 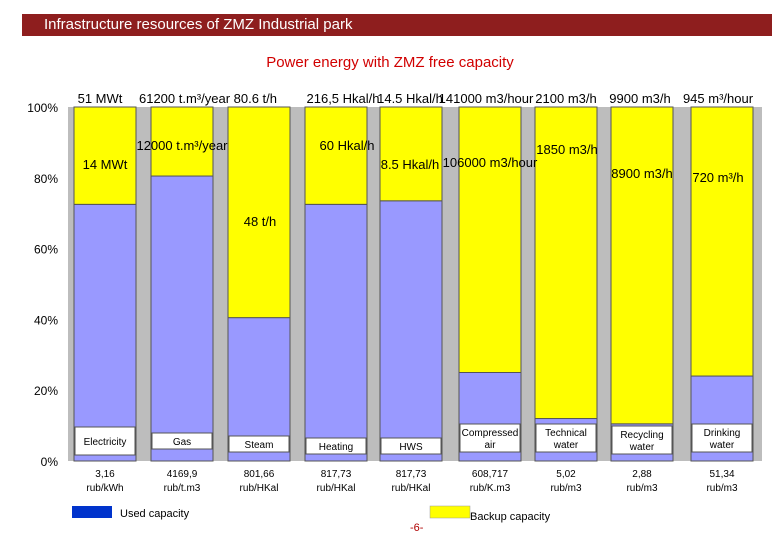 What do you see at coordinates (490, 488) in the screenshot?
I see `tariff-label: rub/K.m3` at bounding box center [490, 488].